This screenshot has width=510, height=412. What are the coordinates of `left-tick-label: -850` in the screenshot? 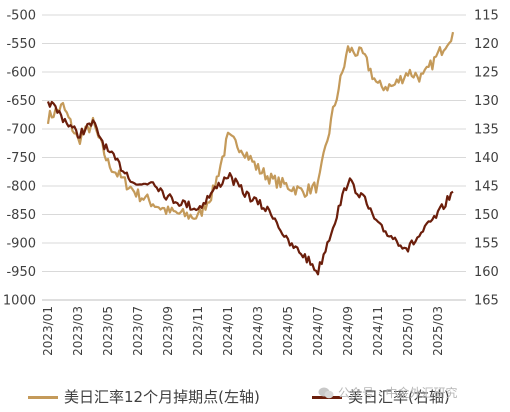 It's located at (21, 215).